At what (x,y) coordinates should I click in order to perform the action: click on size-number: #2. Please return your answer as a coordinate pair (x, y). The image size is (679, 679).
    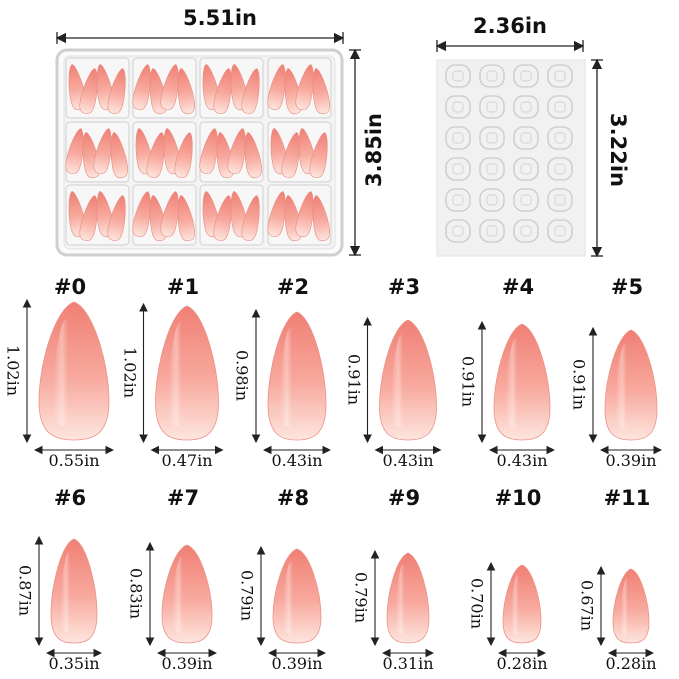
    Looking at the image, I should click on (293, 287).